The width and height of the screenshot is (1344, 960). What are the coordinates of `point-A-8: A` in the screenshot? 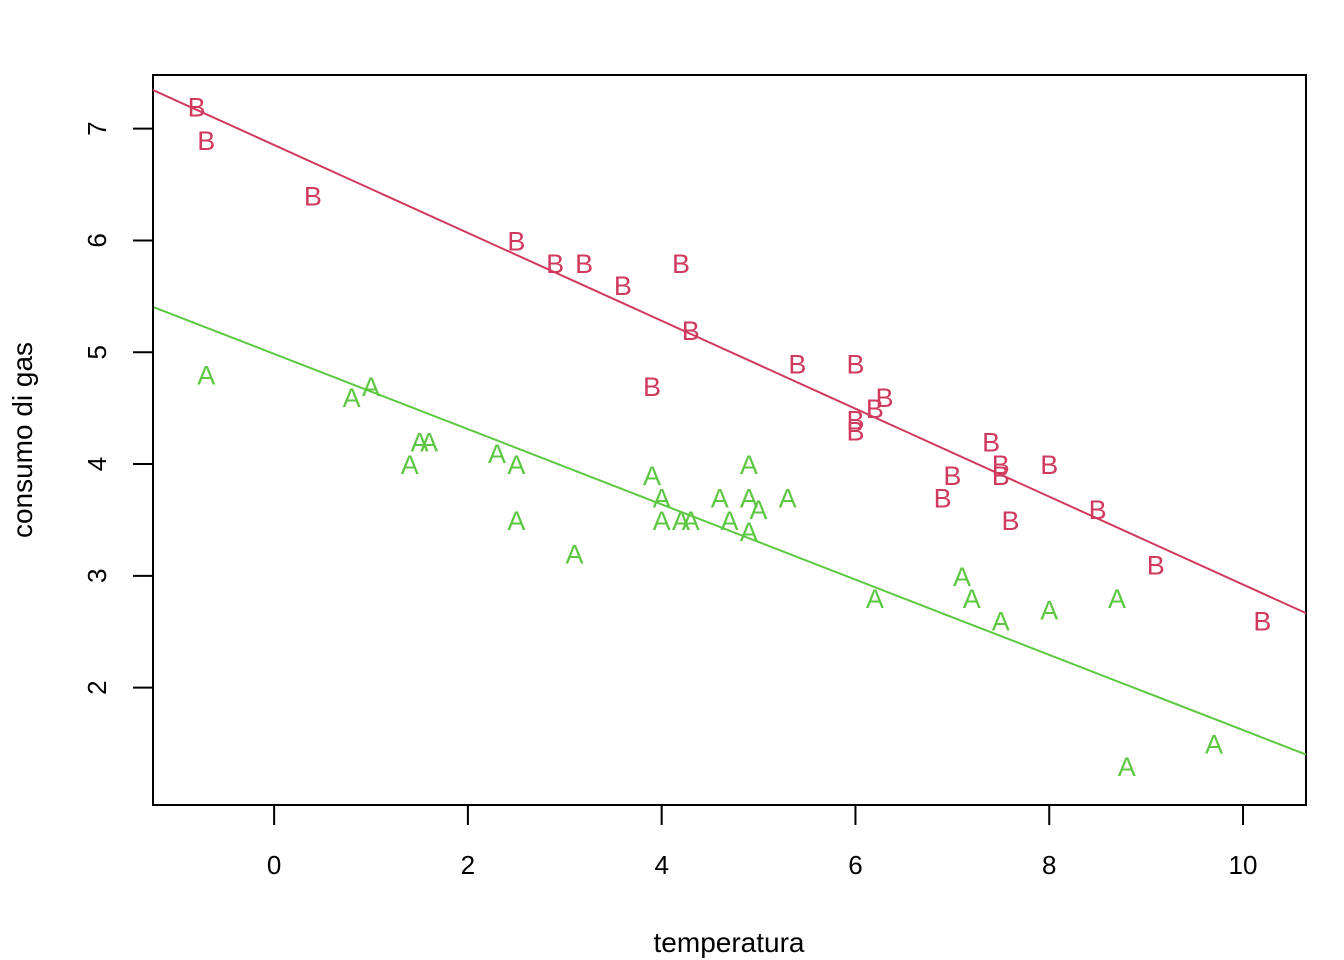 It's located at (516, 521).